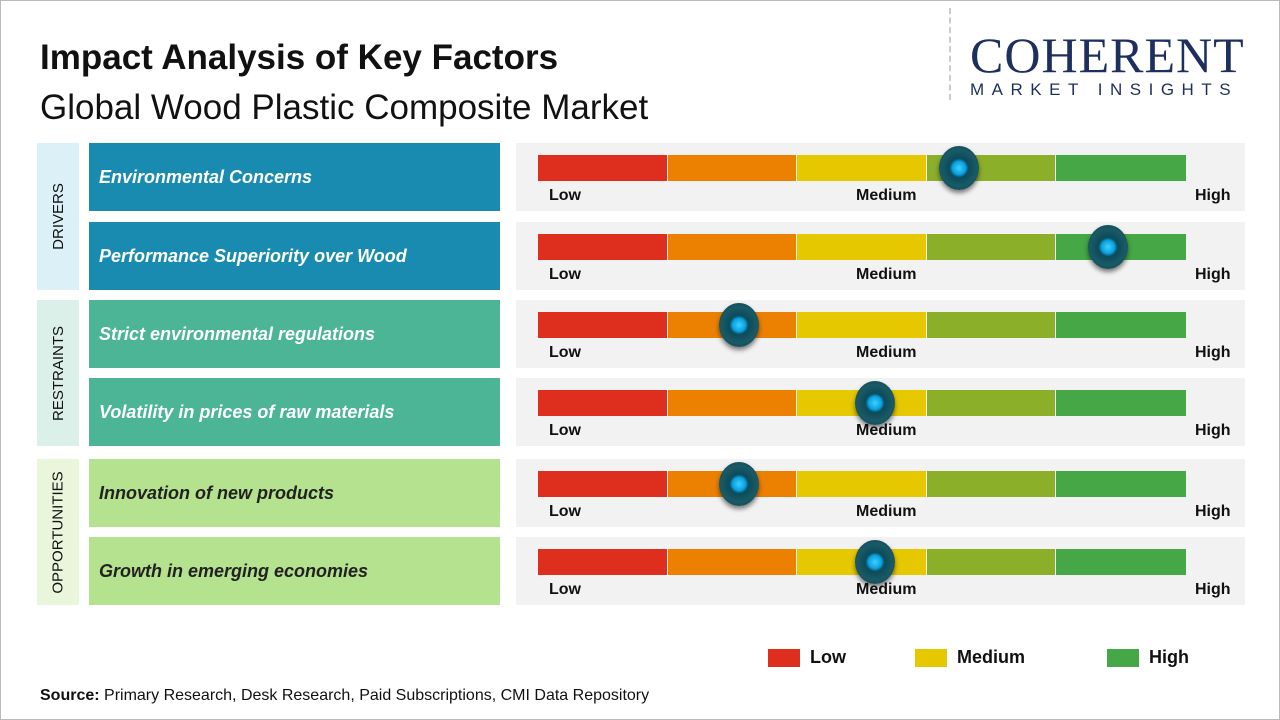 The width and height of the screenshot is (1280, 720). Describe the element at coordinates (1169, 657) in the screenshot. I see `legend-label: High` at that location.